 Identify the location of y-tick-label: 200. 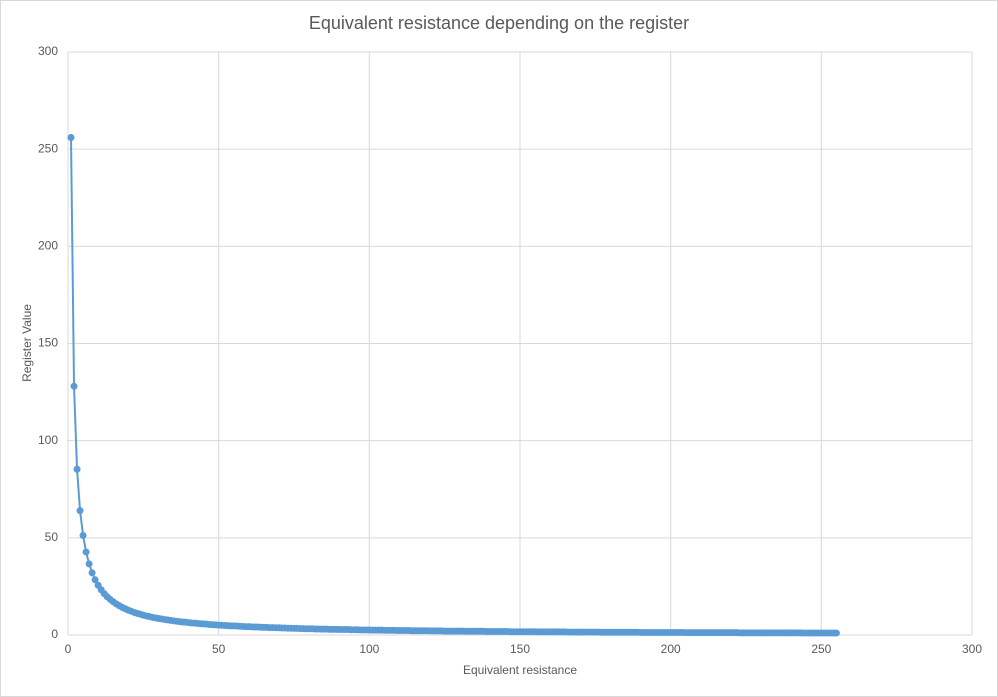
(48, 246).